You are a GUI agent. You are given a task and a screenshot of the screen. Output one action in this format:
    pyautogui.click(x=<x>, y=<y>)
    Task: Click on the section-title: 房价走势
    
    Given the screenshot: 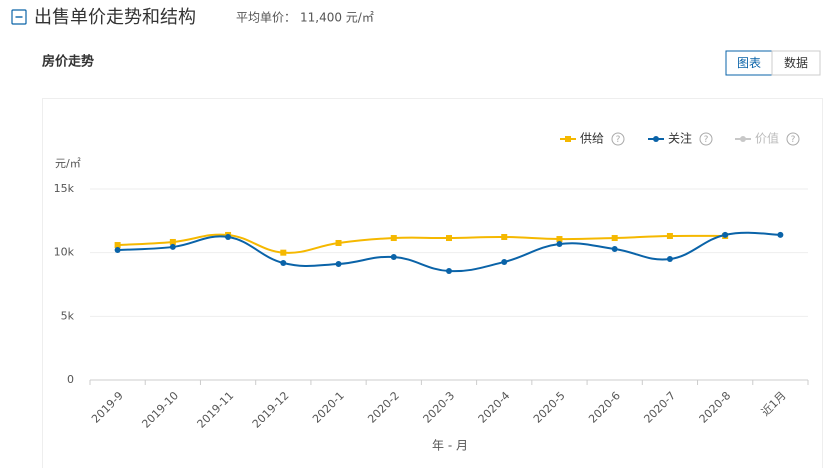 What is the action you would take?
    pyautogui.click(x=68, y=62)
    